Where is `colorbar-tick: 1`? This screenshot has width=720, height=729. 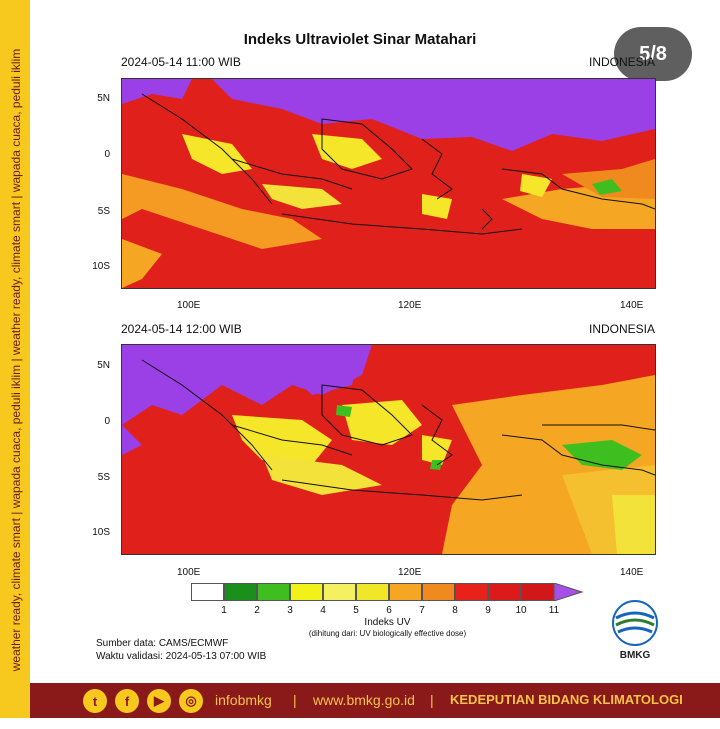 colorbar-tick: 1 is located at coordinates (224, 610).